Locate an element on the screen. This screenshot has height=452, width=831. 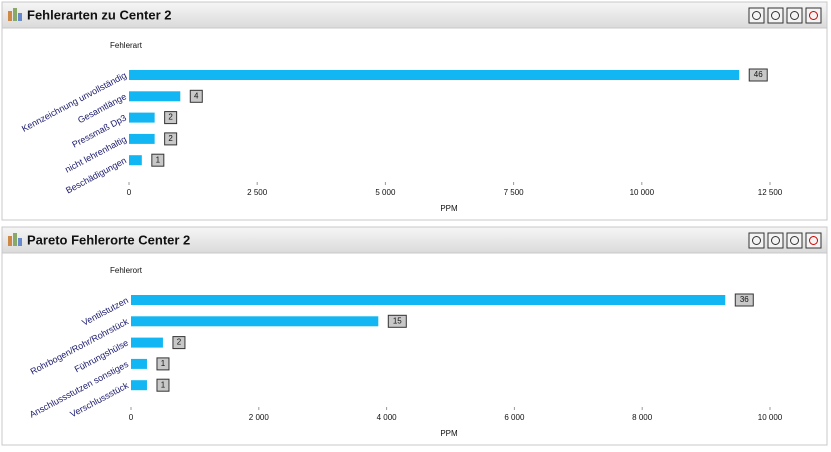
x-tick-label: 7 500 is located at coordinates (514, 192).